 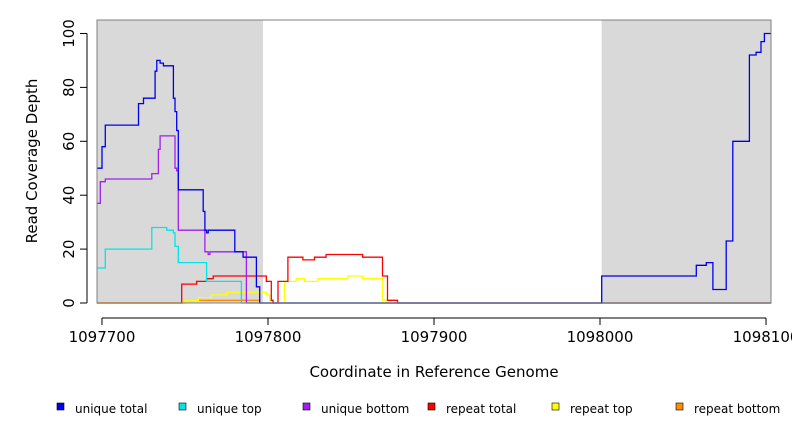 What do you see at coordinates (69, 87) in the screenshot?
I see `y-tick-label: 80` at bounding box center [69, 87].